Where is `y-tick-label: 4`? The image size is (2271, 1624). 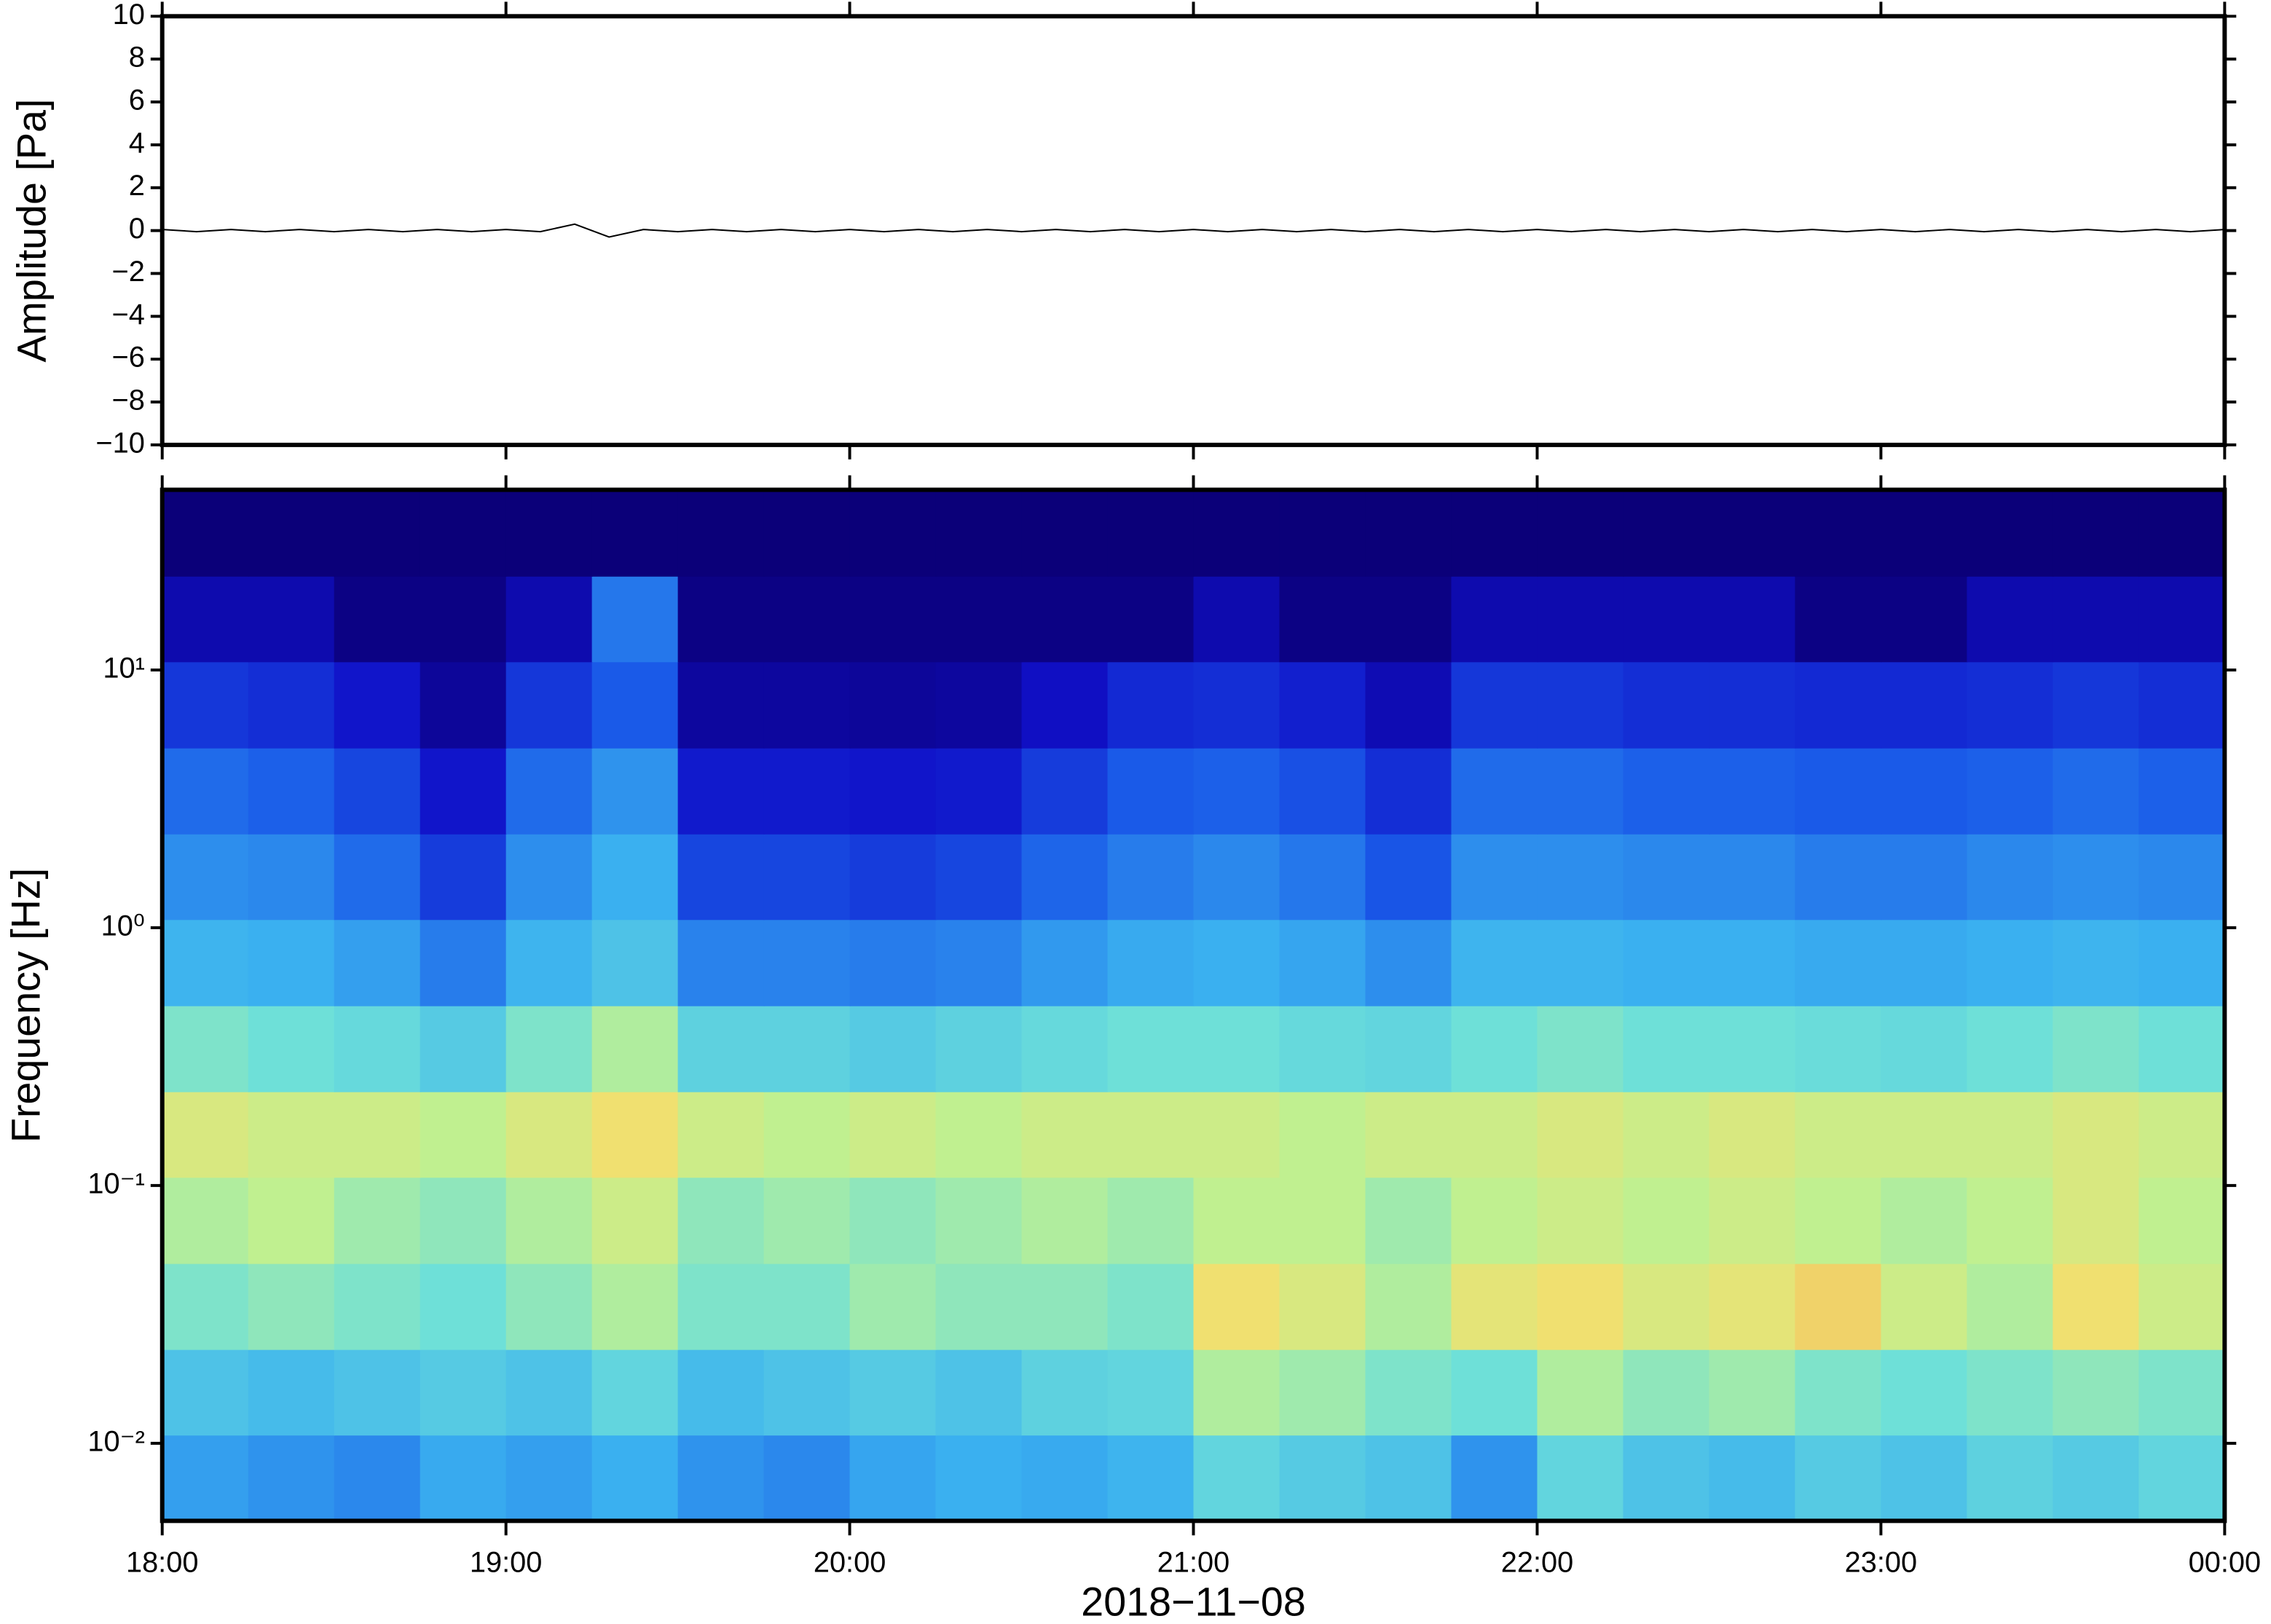 y-tick-label: 4 is located at coordinates (137, 143).